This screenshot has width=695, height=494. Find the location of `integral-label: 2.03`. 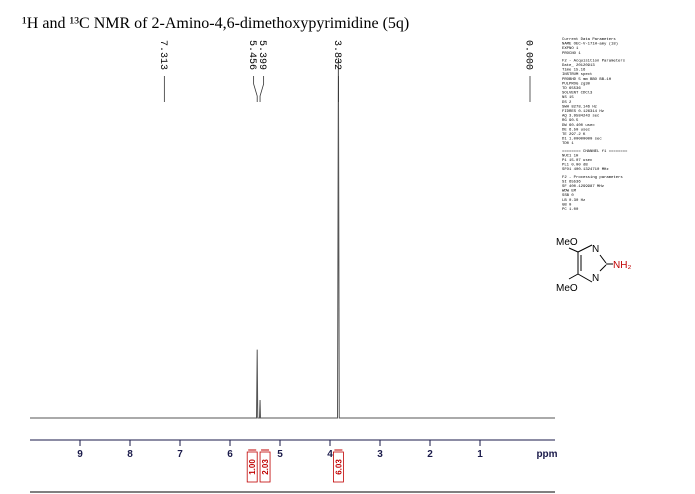

integral-label: 2.03 is located at coordinates (265, 467).